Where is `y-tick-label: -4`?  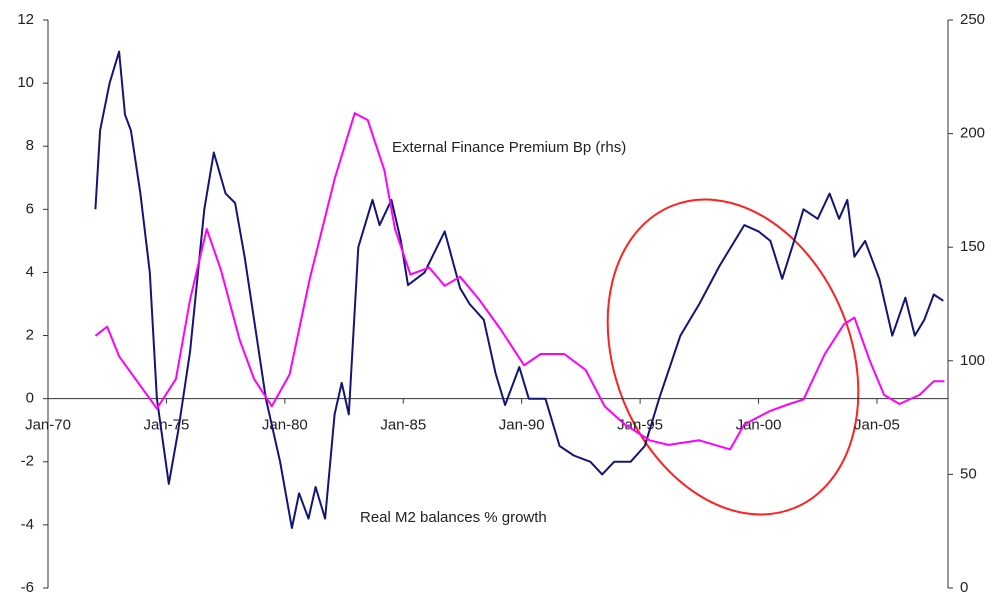 y-tick-label: -4 is located at coordinates (27, 524).